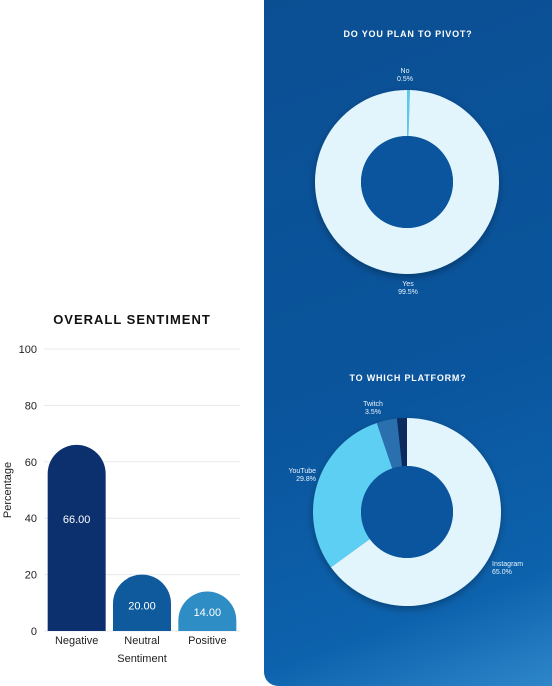 The image size is (552, 686). I want to click on bar-value-label: 14.00, so click(208, 613).